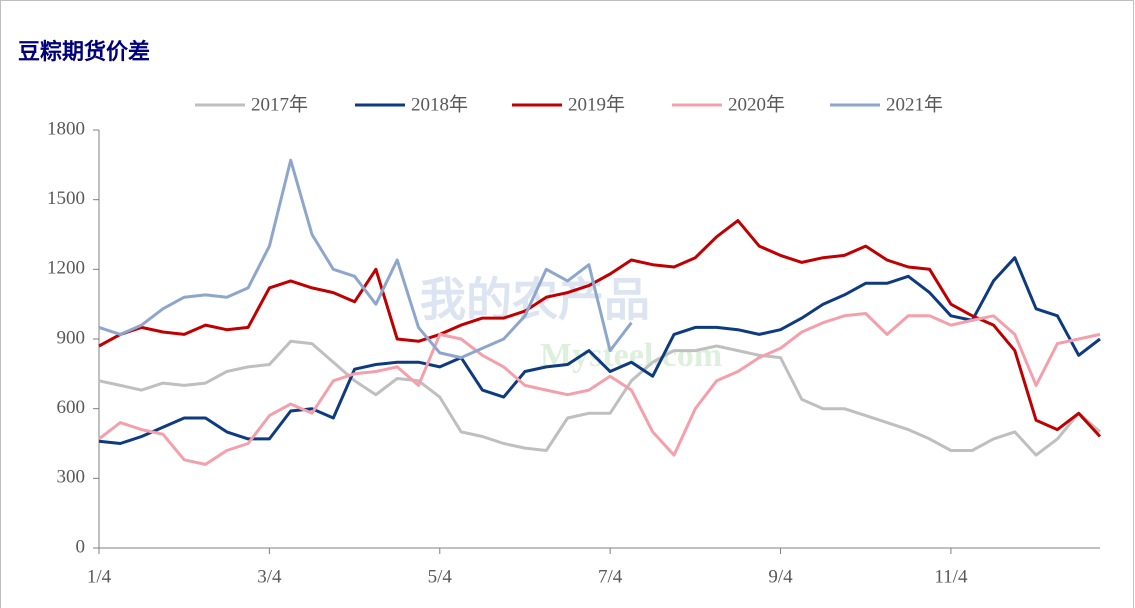 The image size is (1135, 608). What do you see at coordinates (81, 546) in the screenshot?
I see `y-tick-label: 0` at bounding box center [81, 546].